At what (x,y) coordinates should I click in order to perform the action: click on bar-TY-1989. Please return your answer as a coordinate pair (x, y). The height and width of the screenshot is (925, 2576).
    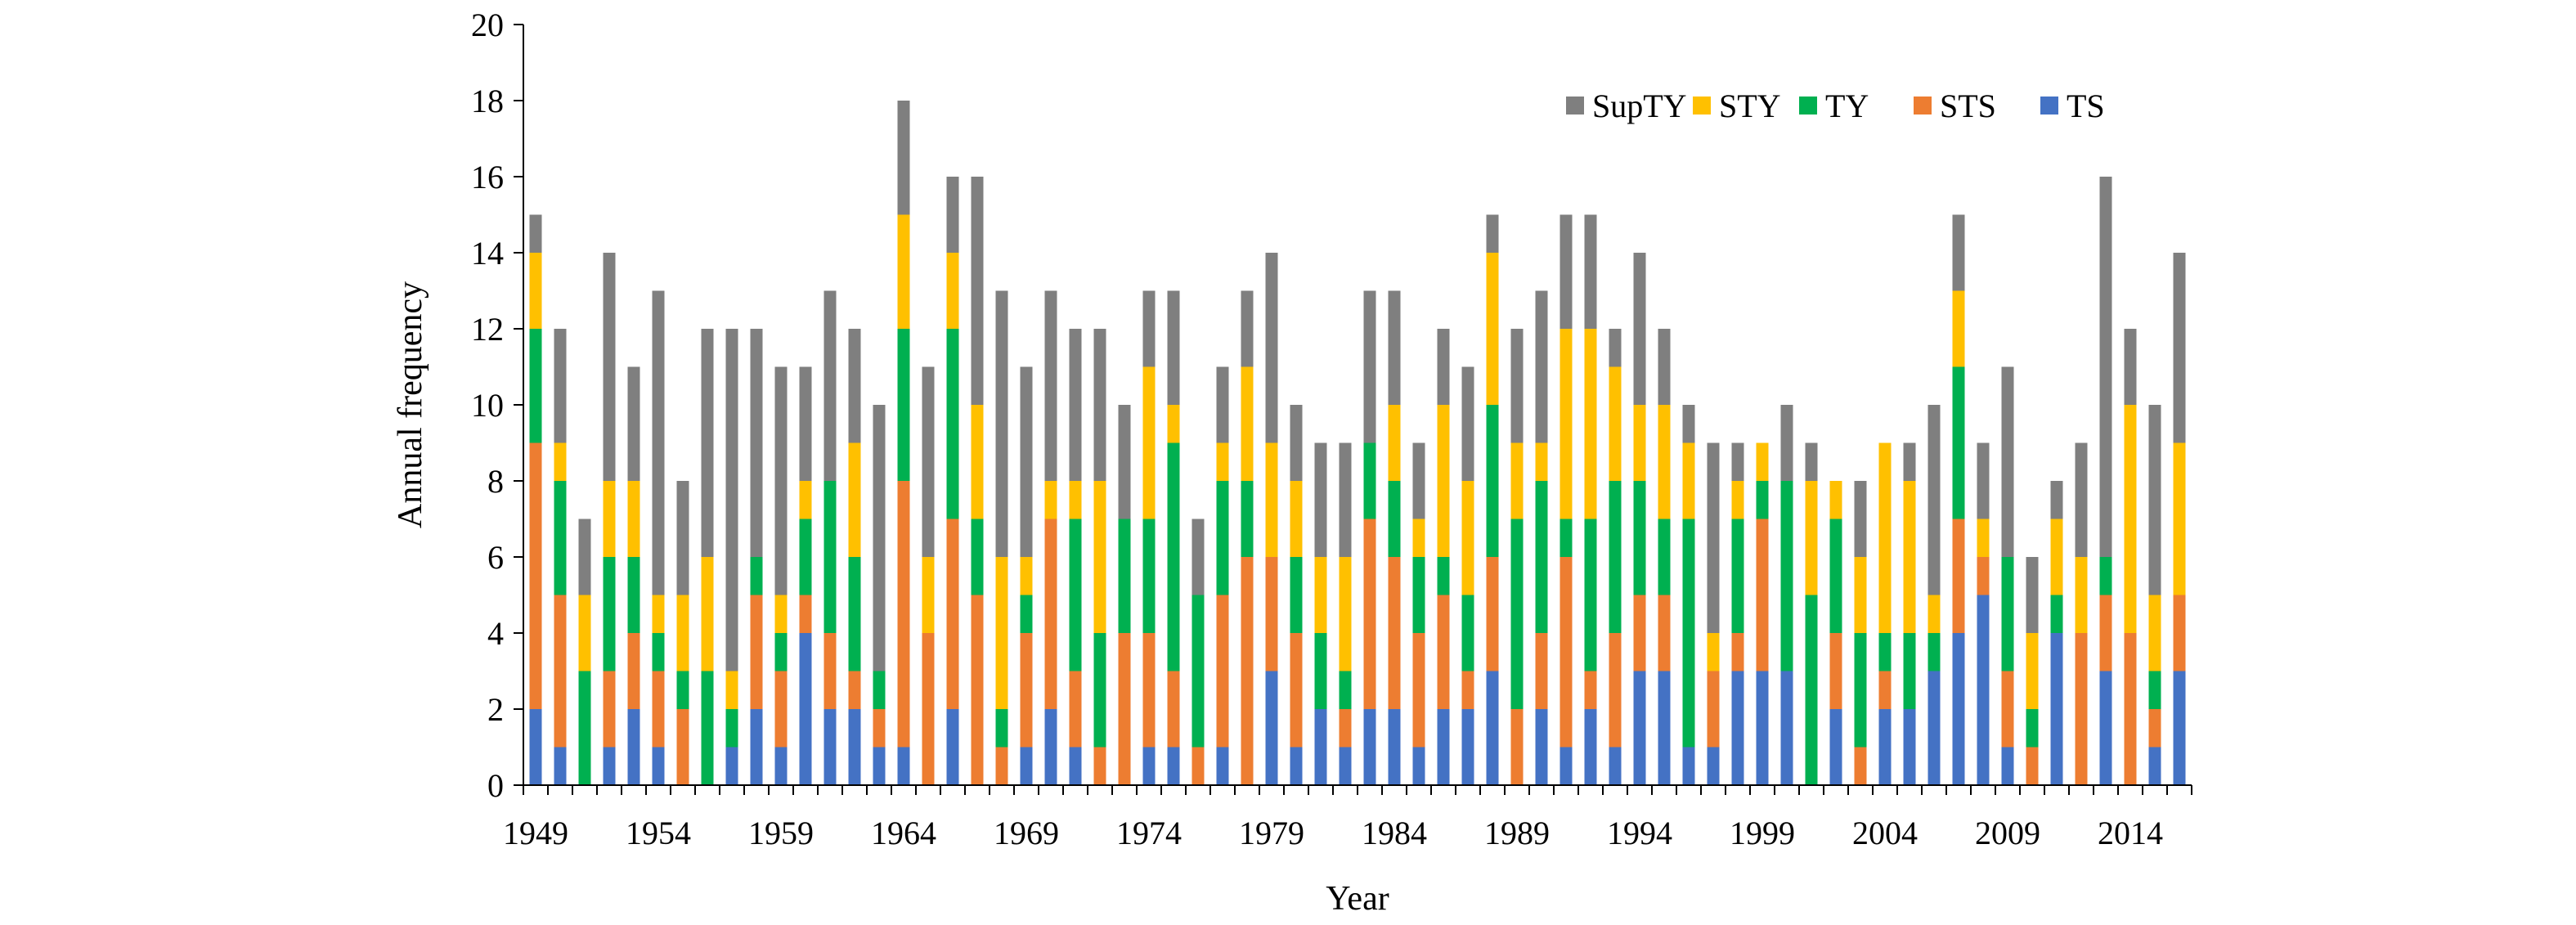
    Looking at the image, I should click on (1517, 614).